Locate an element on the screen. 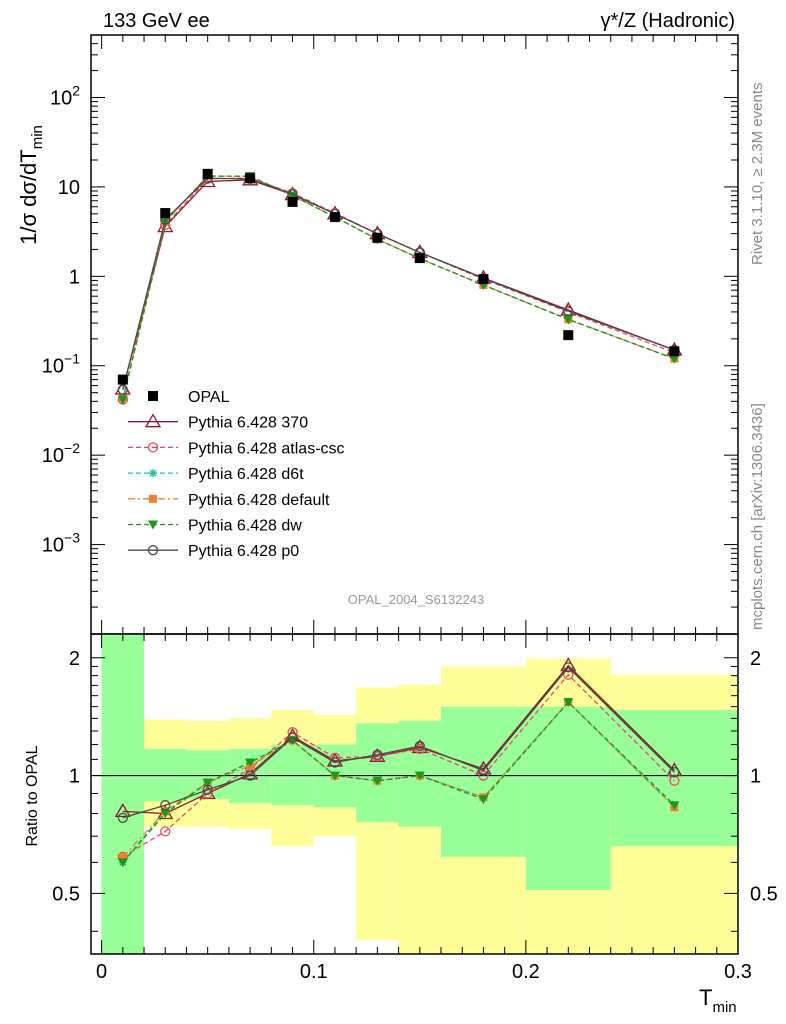 The width and height of the screenshot is (786, 1024). legend-marker-p370 is located at coordinates (153, 420).